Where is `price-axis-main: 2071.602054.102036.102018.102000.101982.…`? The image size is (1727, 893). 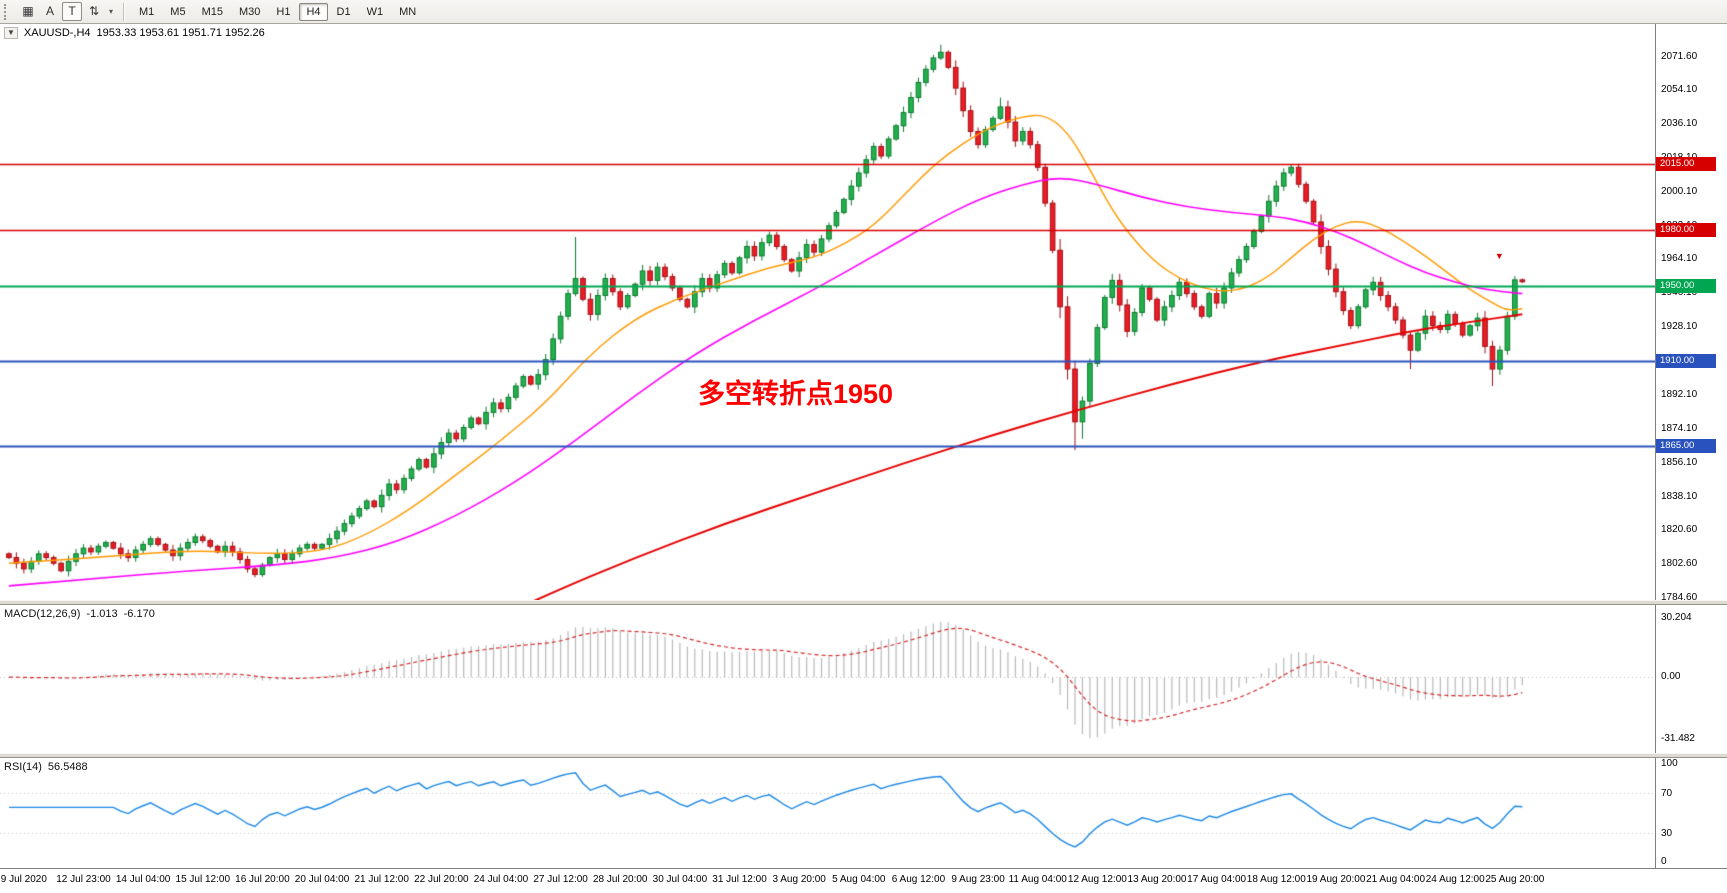 price-axis-main: 2071.602054.102036.102018.102000.101982.… is located at coordinates (1691, 313).